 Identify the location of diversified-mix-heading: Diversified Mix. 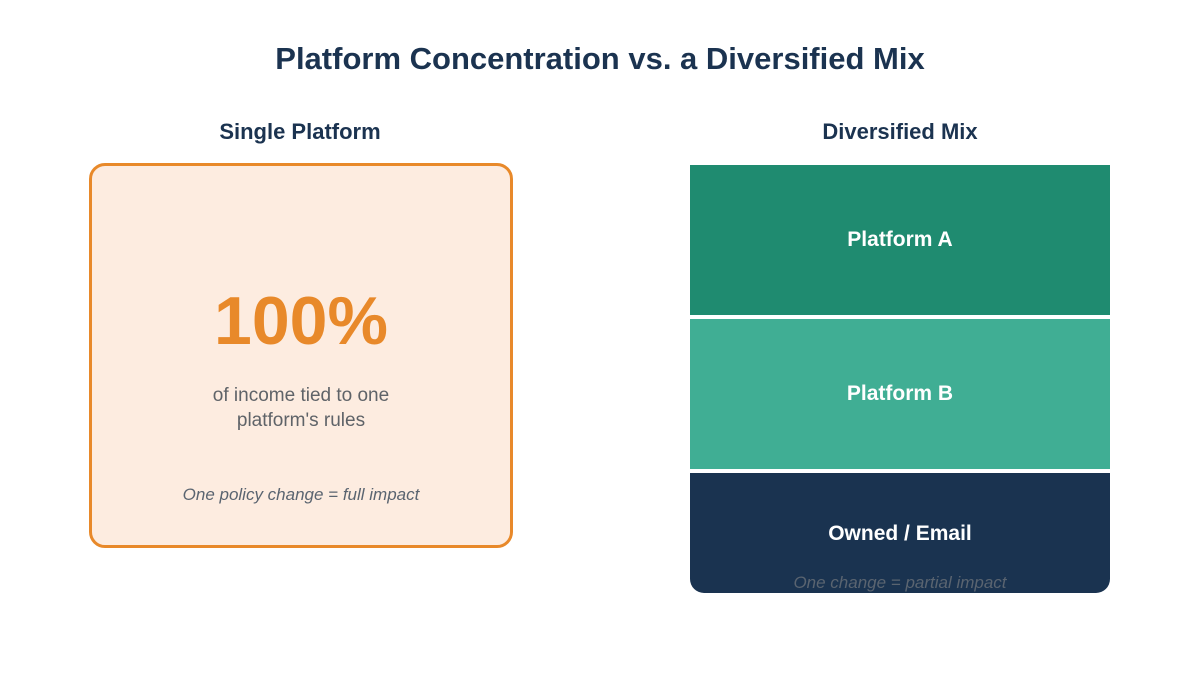
(900, 131).